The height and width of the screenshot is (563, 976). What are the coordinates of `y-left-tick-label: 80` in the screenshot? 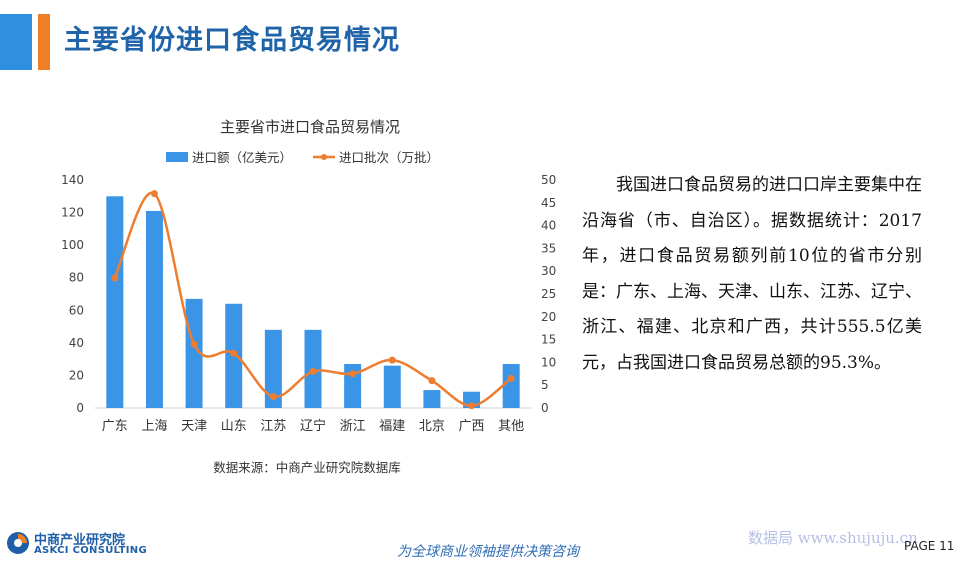 It's located at (76, 278).